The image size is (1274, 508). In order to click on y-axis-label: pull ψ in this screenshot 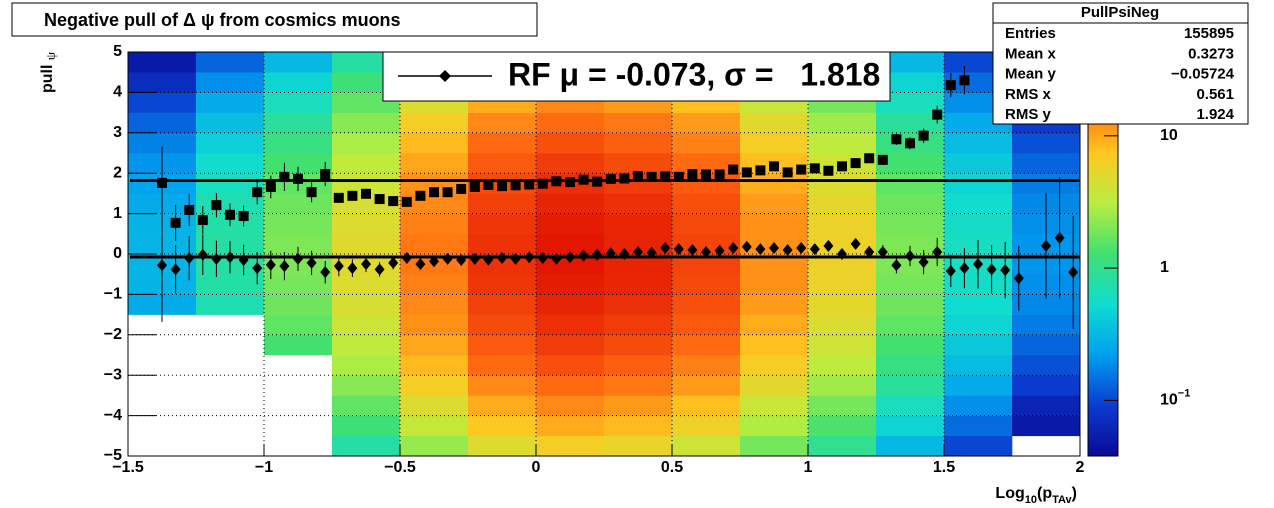, I will do `click(48, 72)`.